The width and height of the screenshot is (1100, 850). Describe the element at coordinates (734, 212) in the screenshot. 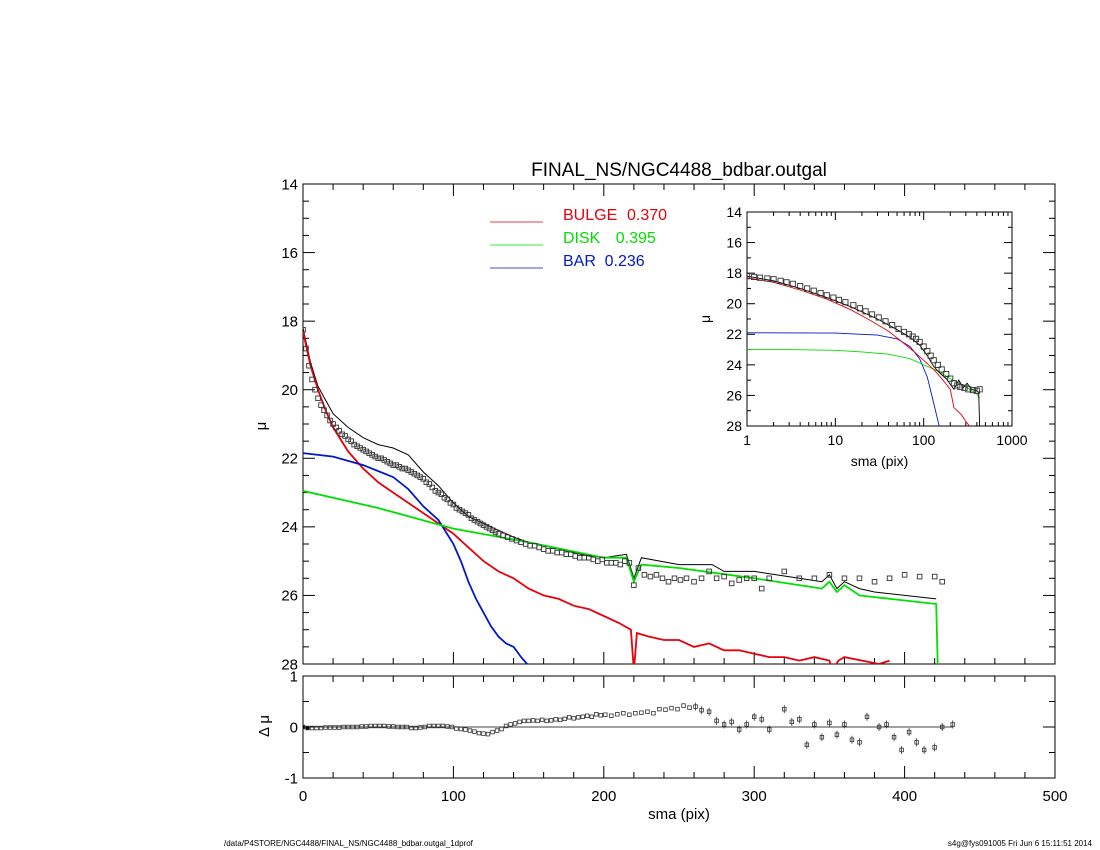

I see `inset-y-tick-label: 14` at that location.